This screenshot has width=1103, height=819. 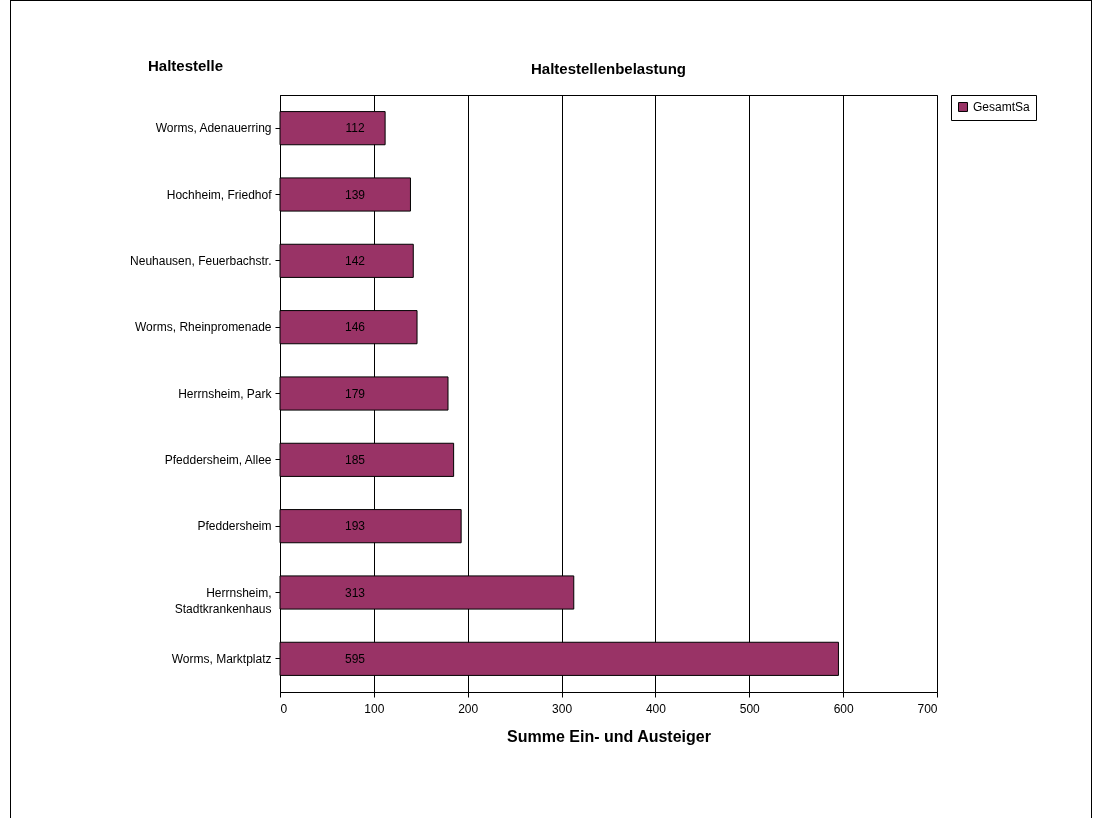 What do you see at coordinates (355, 128) in the screenshot?
I see `data-label: 112` at bounding box center [355, 128].